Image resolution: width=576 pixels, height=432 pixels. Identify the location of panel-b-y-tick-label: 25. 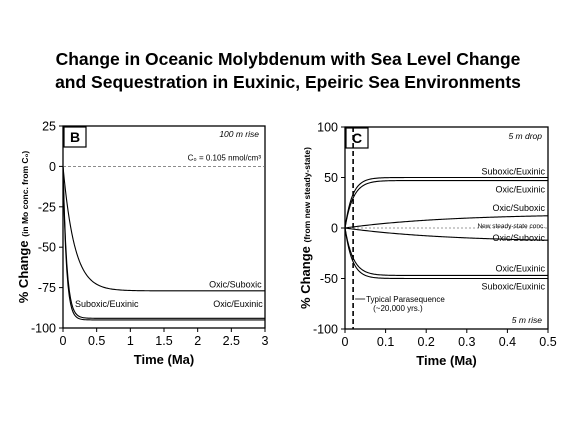
(49, 127).